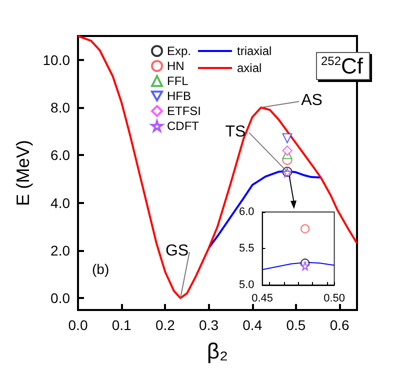 This screenshot has width=409, height=382. I want to click on legend-label: FFL, so click(178, 81).